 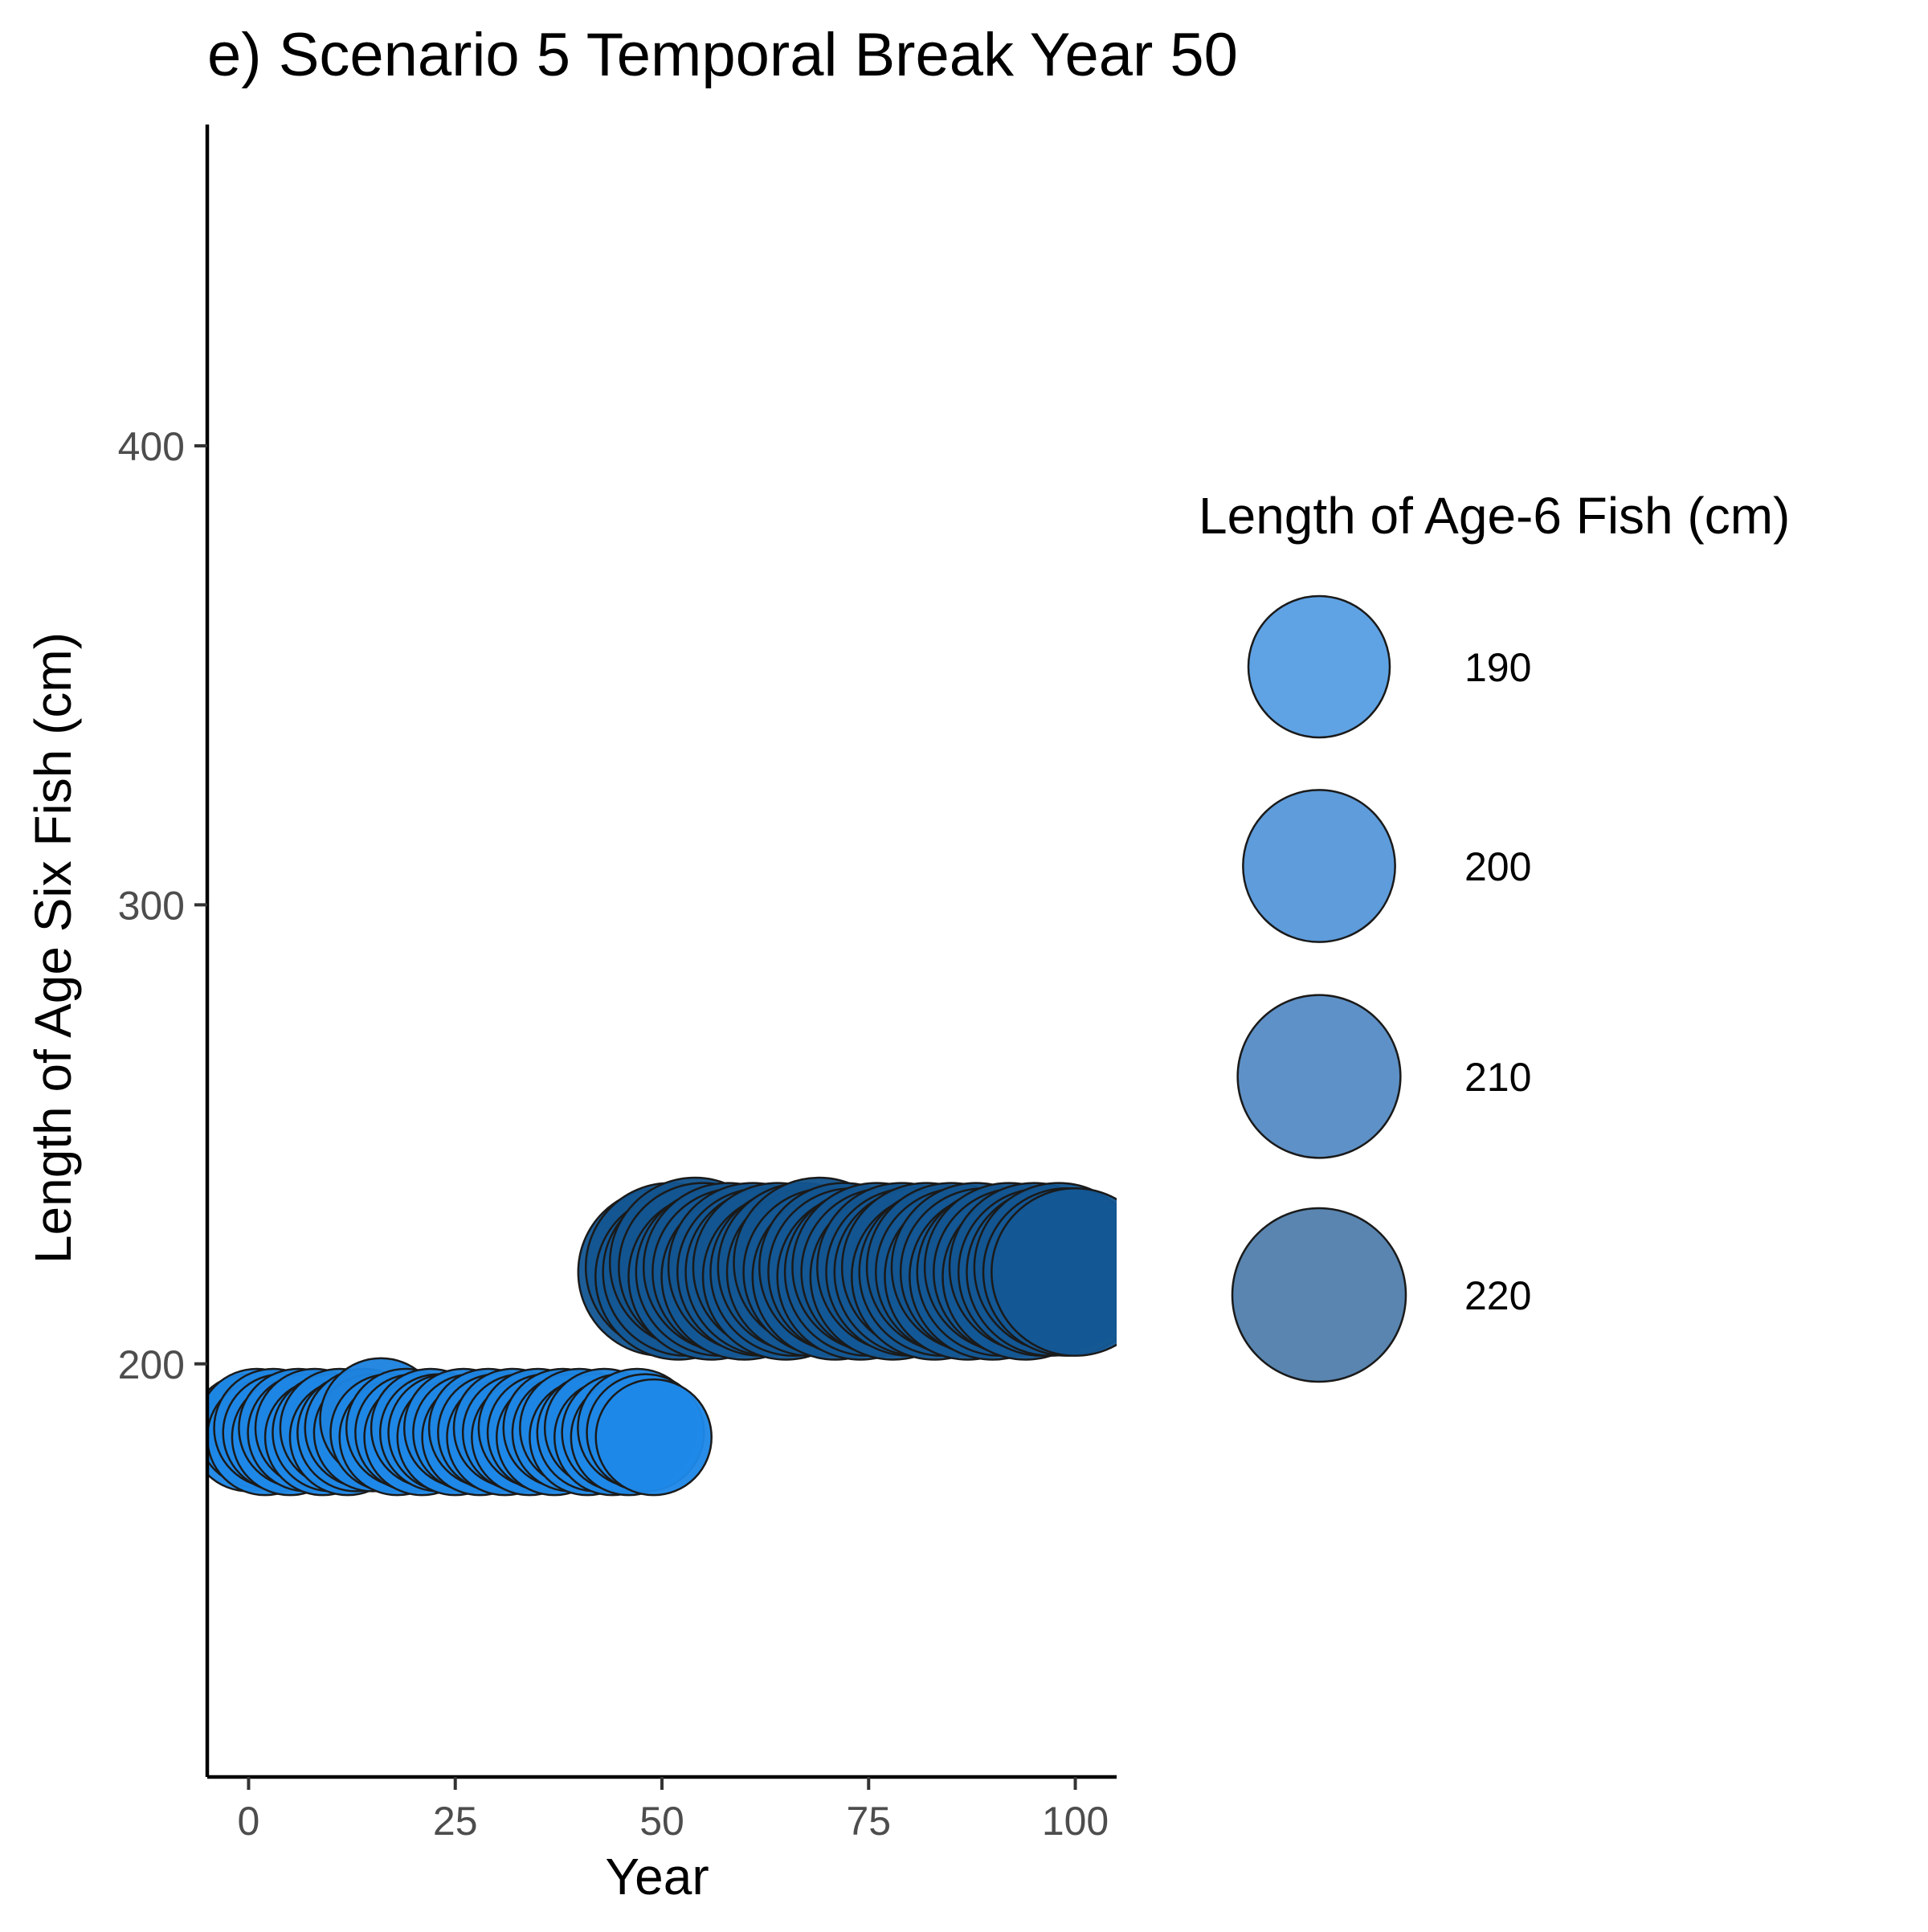 What do you see at coordinates (1381, 988) in the screenshot?
I see `size-legend: 190 200 210 220` at bounding box center [1381, 988].